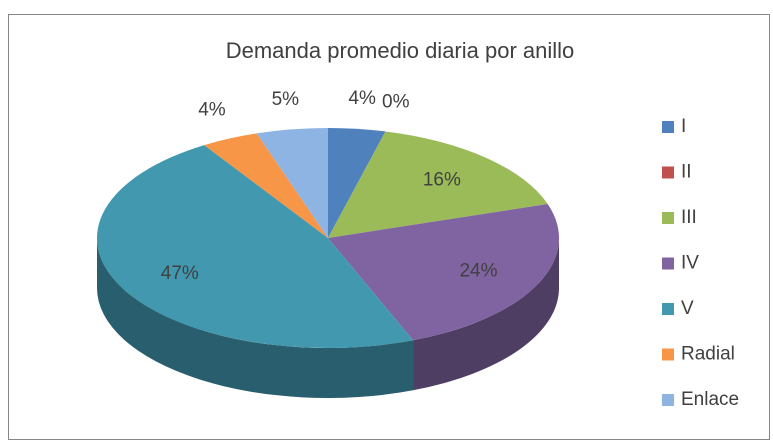 The image size is (773, 448). Describe the element at coordinates (686, 172) in the screenshot. I see `legend-label: II` at that location.